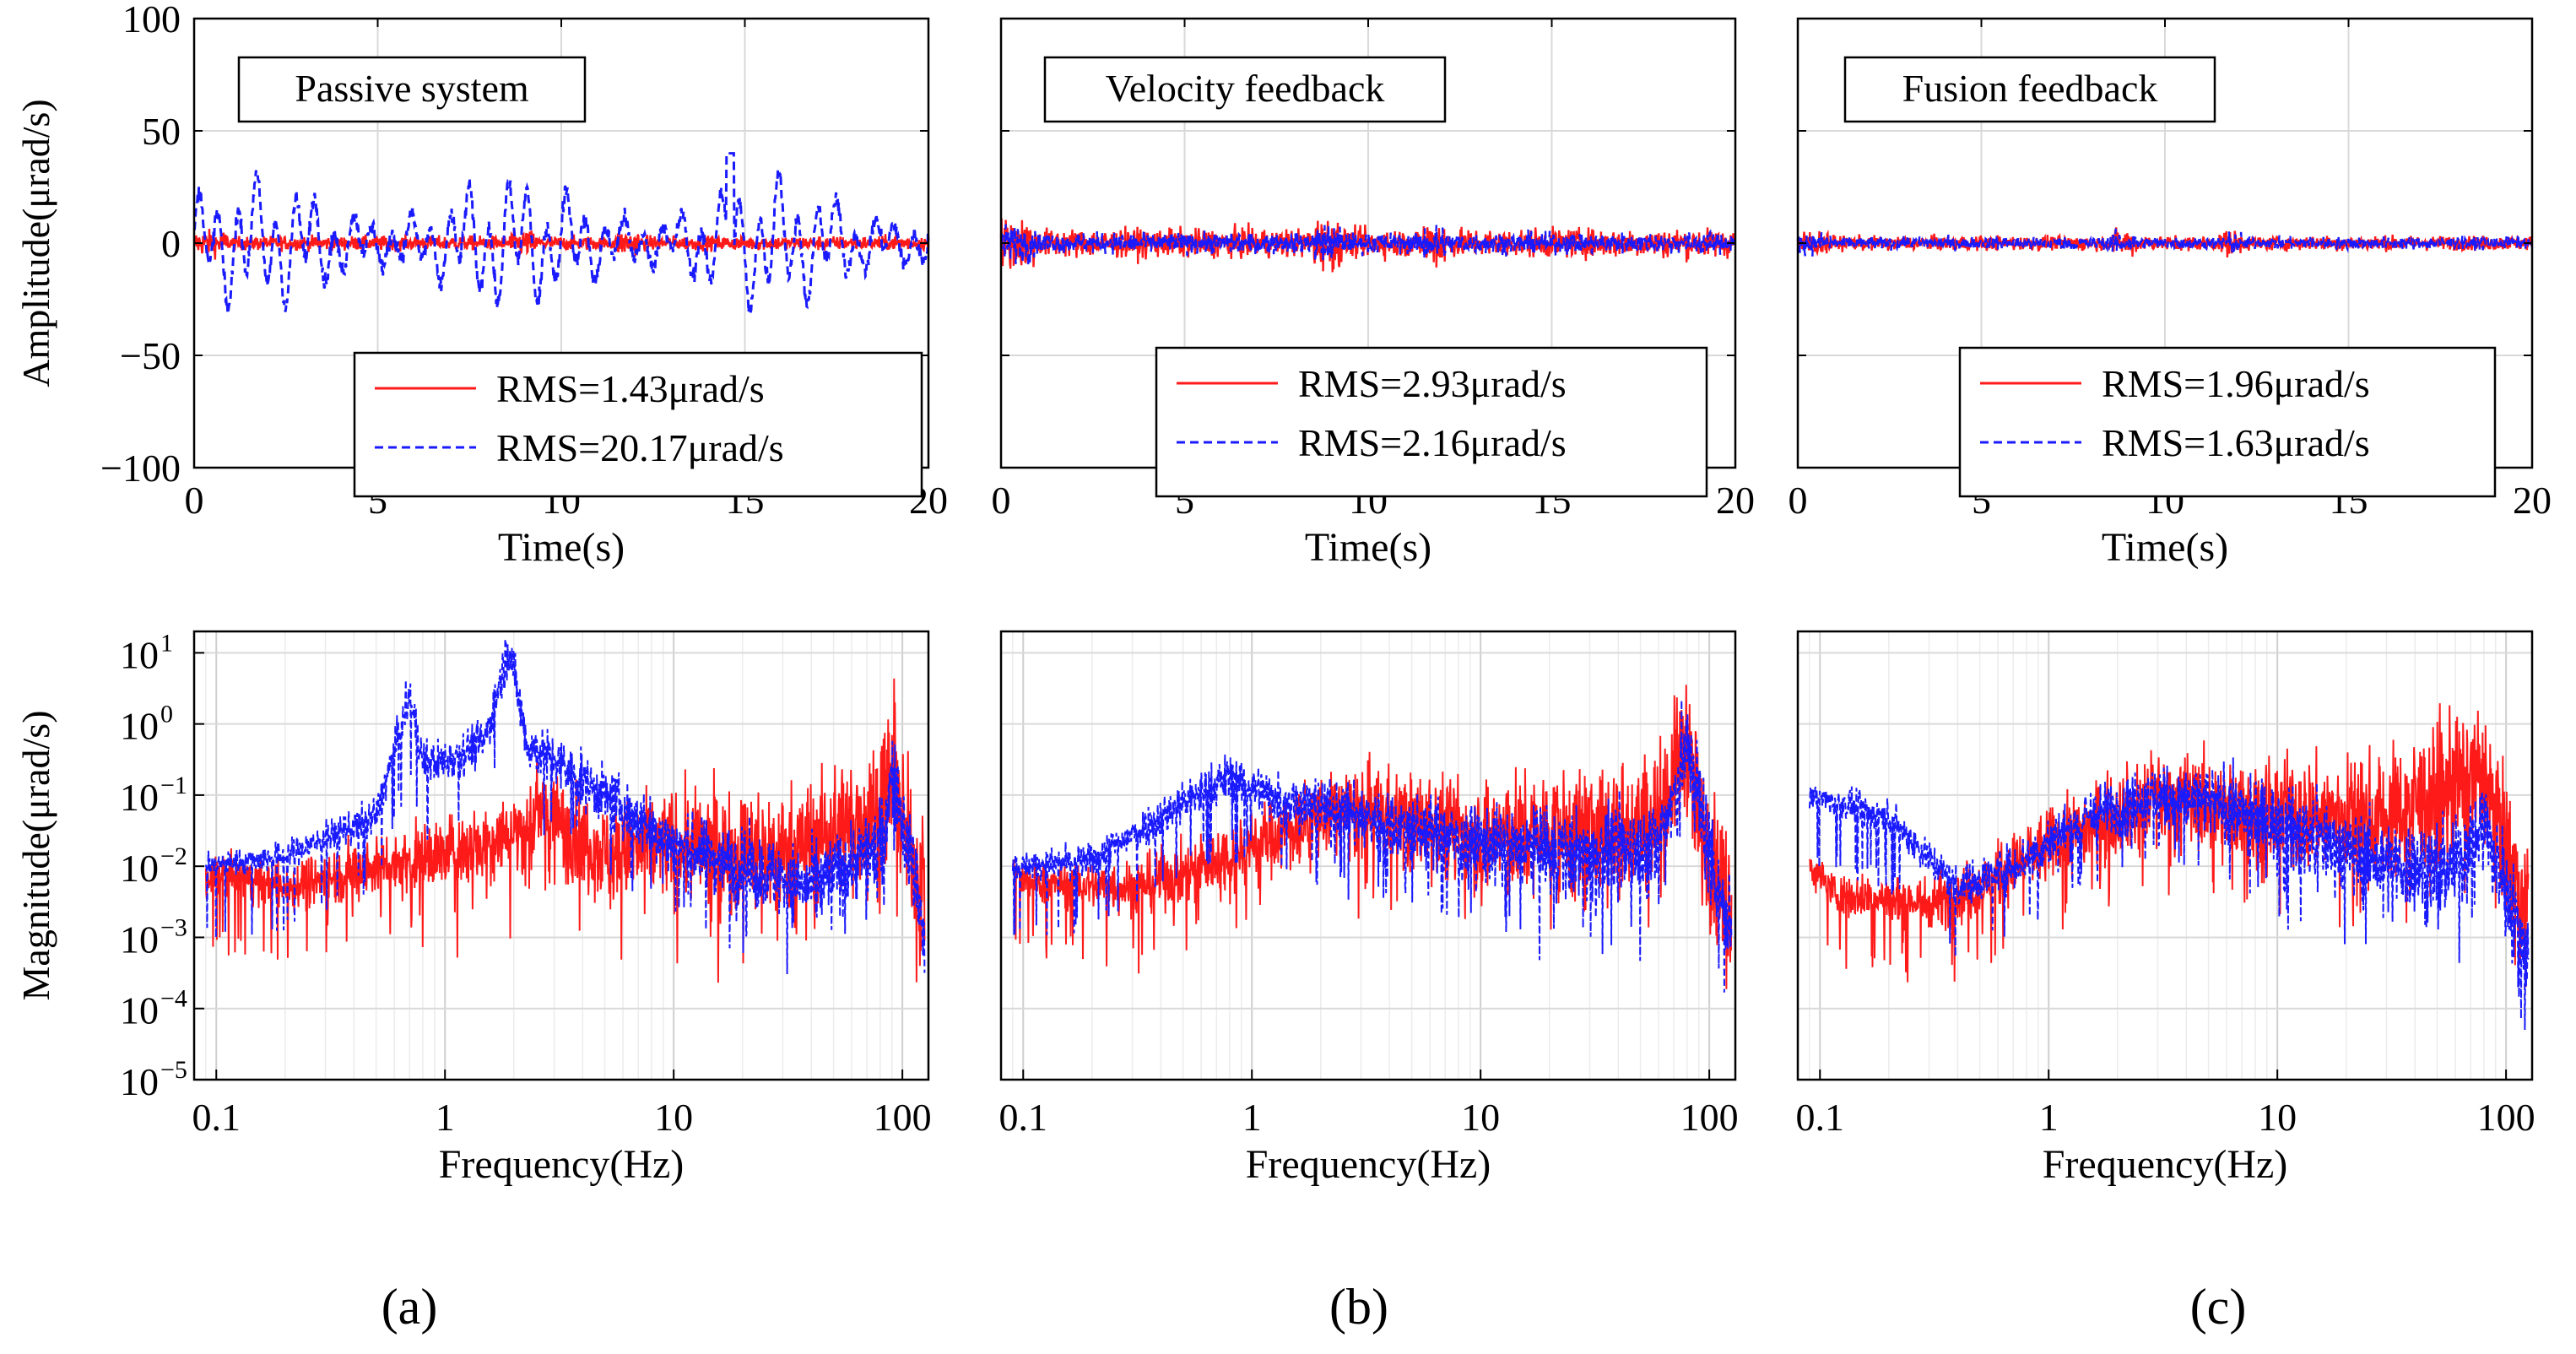  I want to click on panel-c-frequency: 0.1 1 10 100 Frequency(Hz), so click(2165, 908).